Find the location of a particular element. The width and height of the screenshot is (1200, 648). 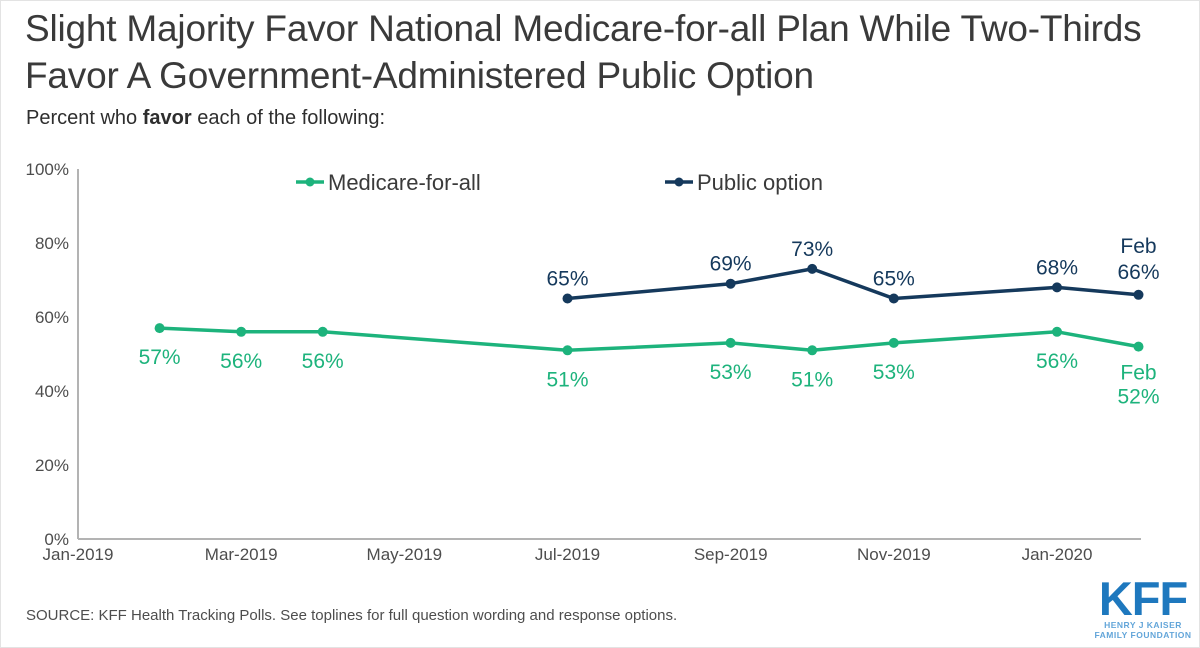

x-axis-tick-label: Jul-2019 is located at coordinates (567, 554).